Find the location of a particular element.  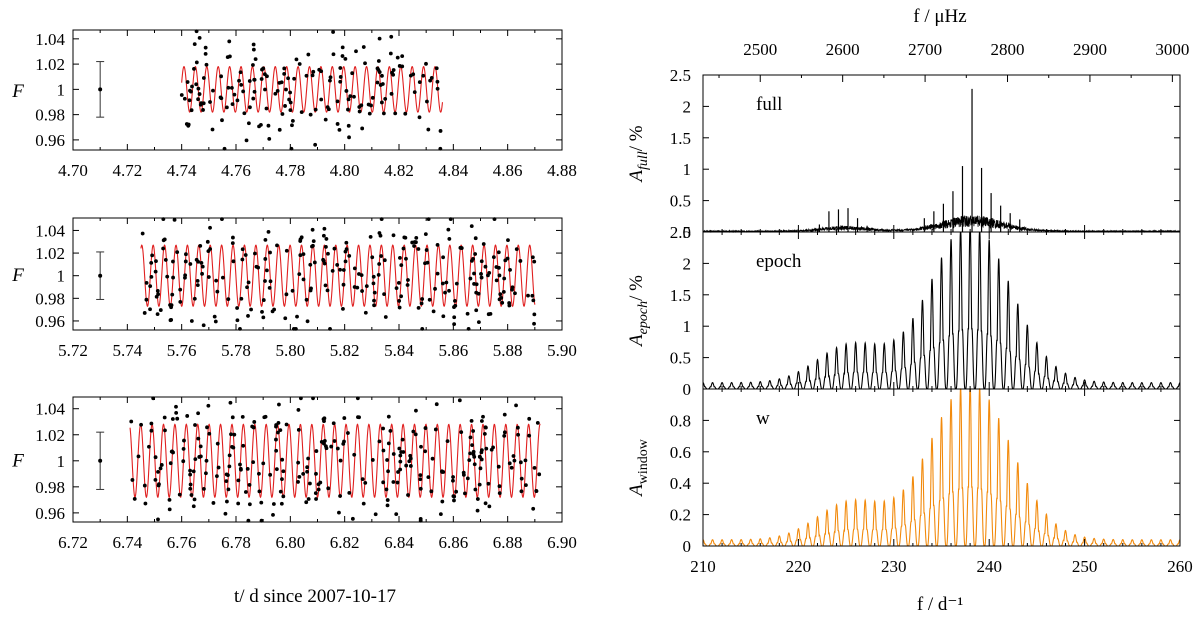

y-tick-label: 1.5 is located at coordinates (680, 138).